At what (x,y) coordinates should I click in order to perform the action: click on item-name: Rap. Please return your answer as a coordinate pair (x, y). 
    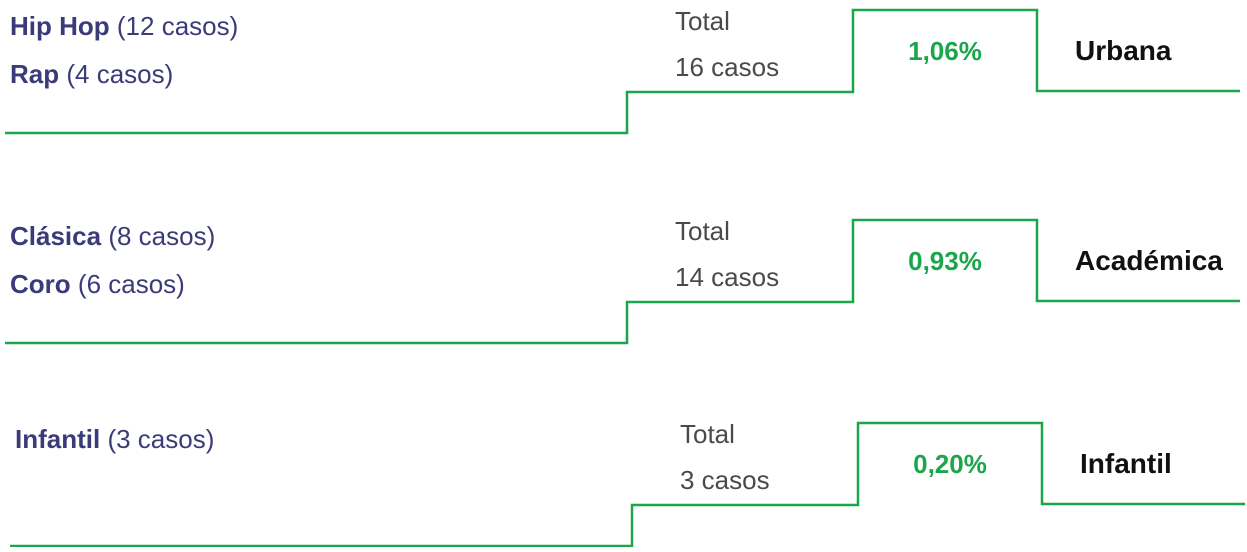
    Looking at the image, I should click on (34, 74).